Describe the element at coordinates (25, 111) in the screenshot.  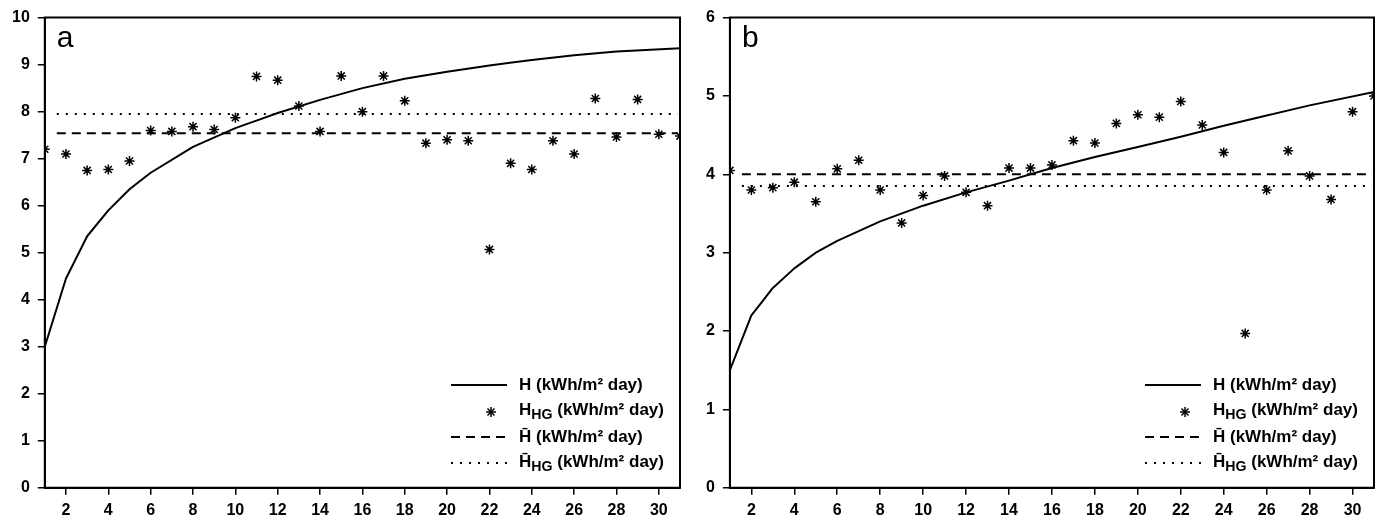
I see `y-tick-label: 8` at that location.